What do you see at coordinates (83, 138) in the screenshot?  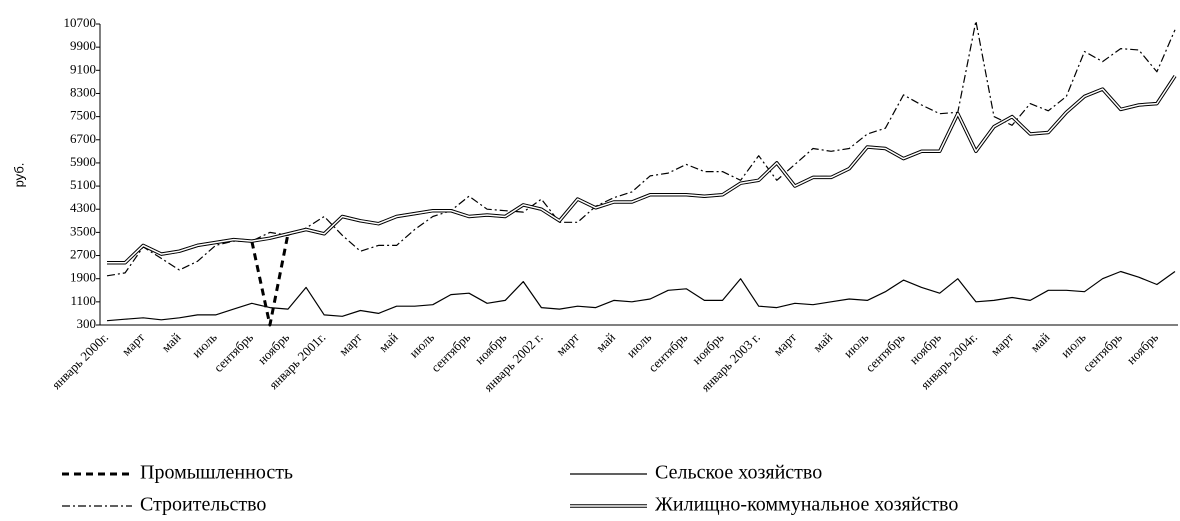 I see `y-tick-label: 6700` at bounding box center [83, 138].